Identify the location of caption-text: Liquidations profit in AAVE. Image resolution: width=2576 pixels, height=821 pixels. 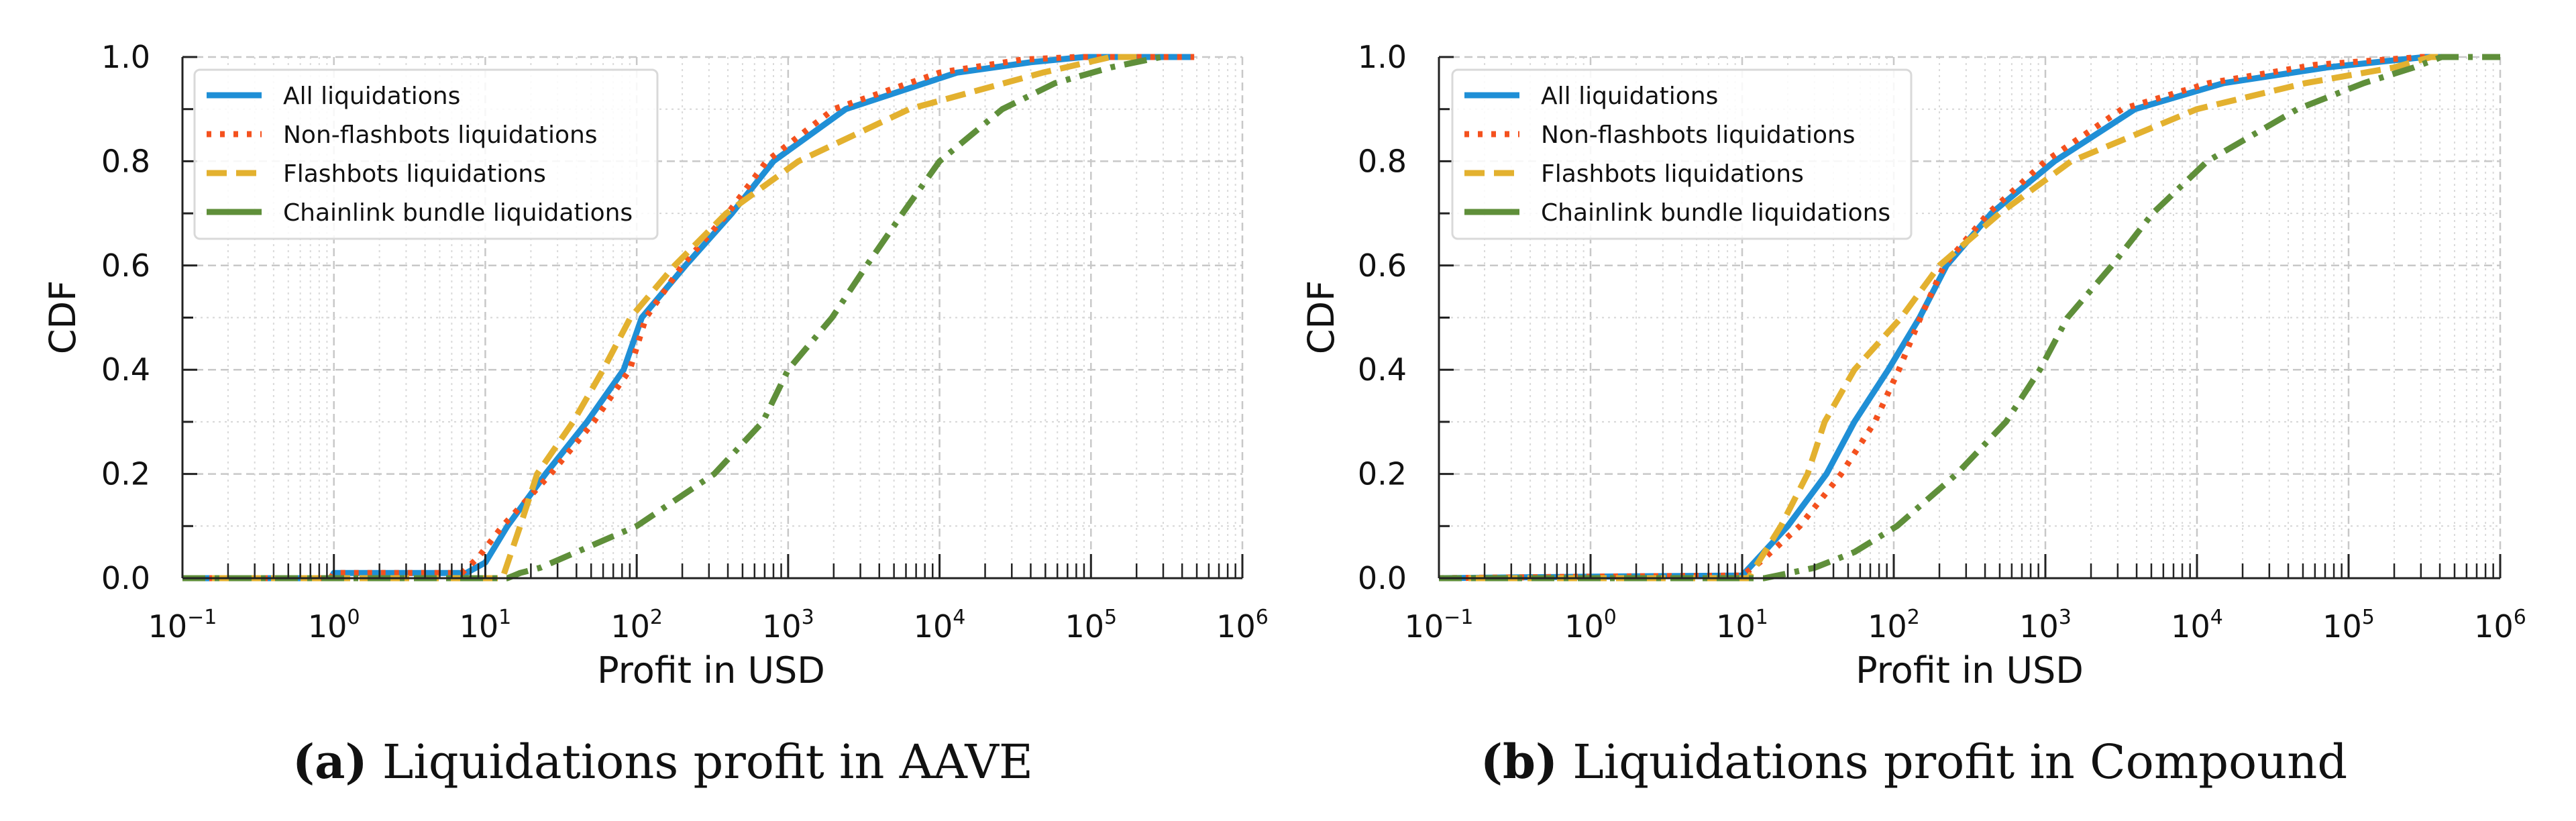
(707, 761).